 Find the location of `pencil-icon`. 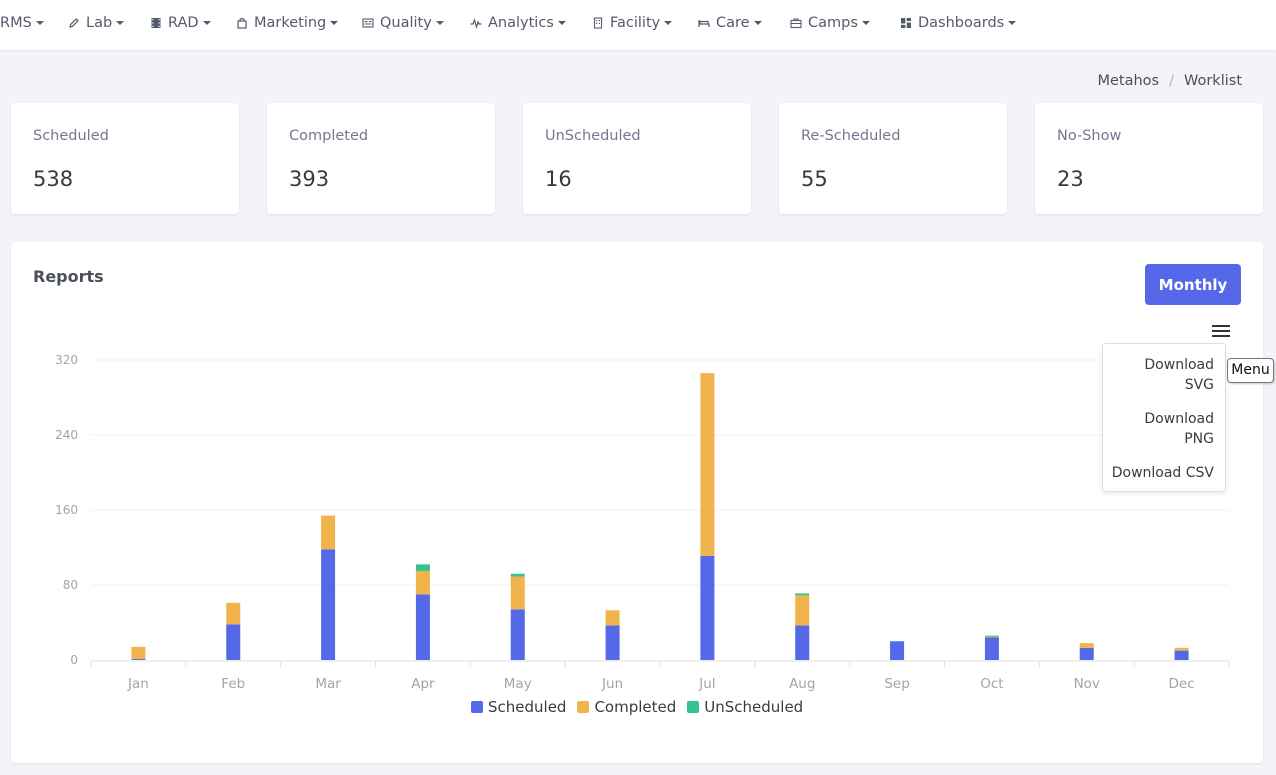

pencil-icon is located at coordinates (74, 23).